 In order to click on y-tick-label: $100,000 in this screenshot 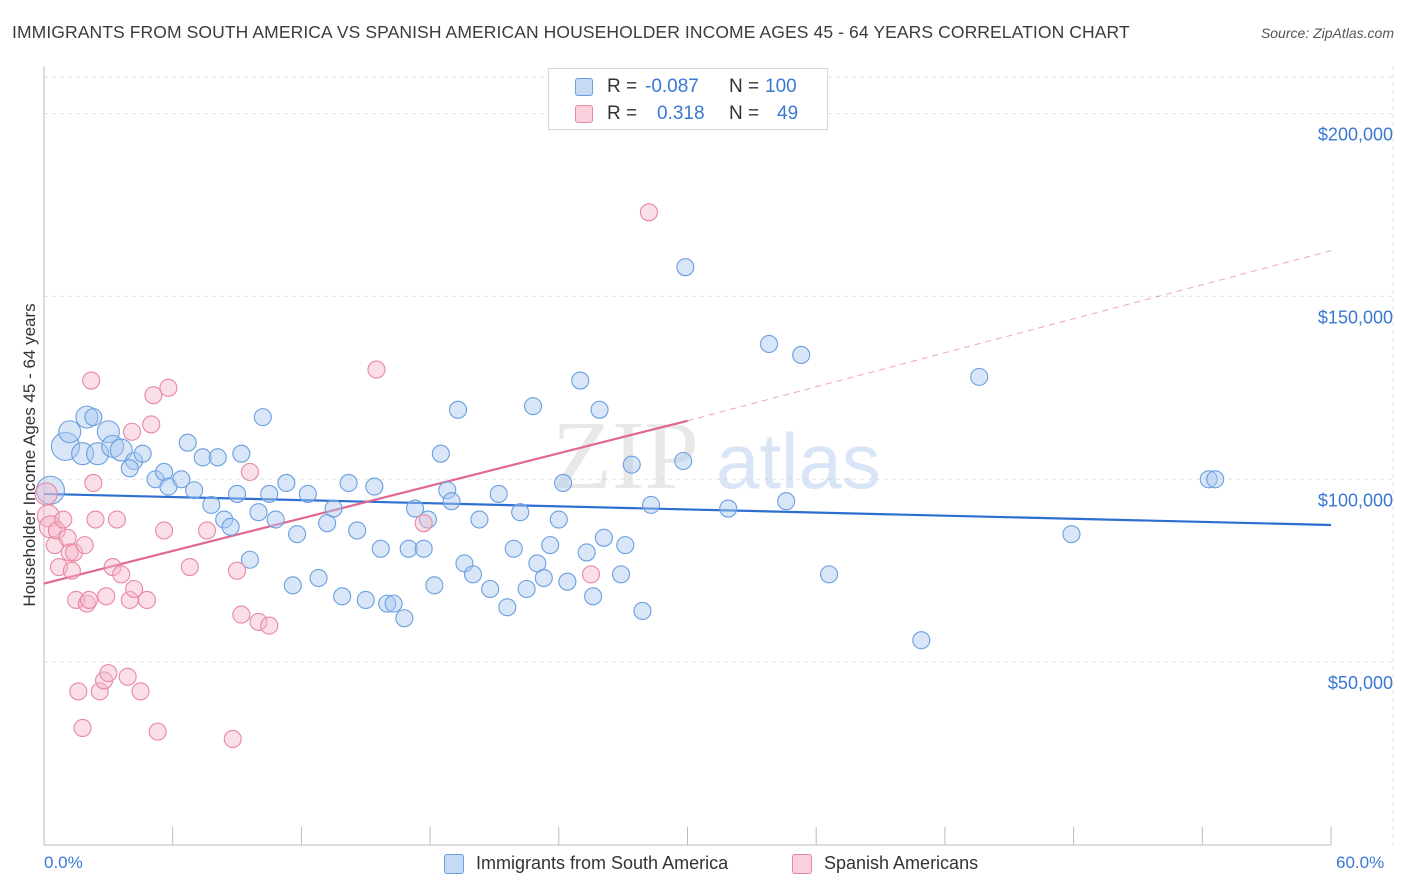, I will do `click(1355, 500)`.